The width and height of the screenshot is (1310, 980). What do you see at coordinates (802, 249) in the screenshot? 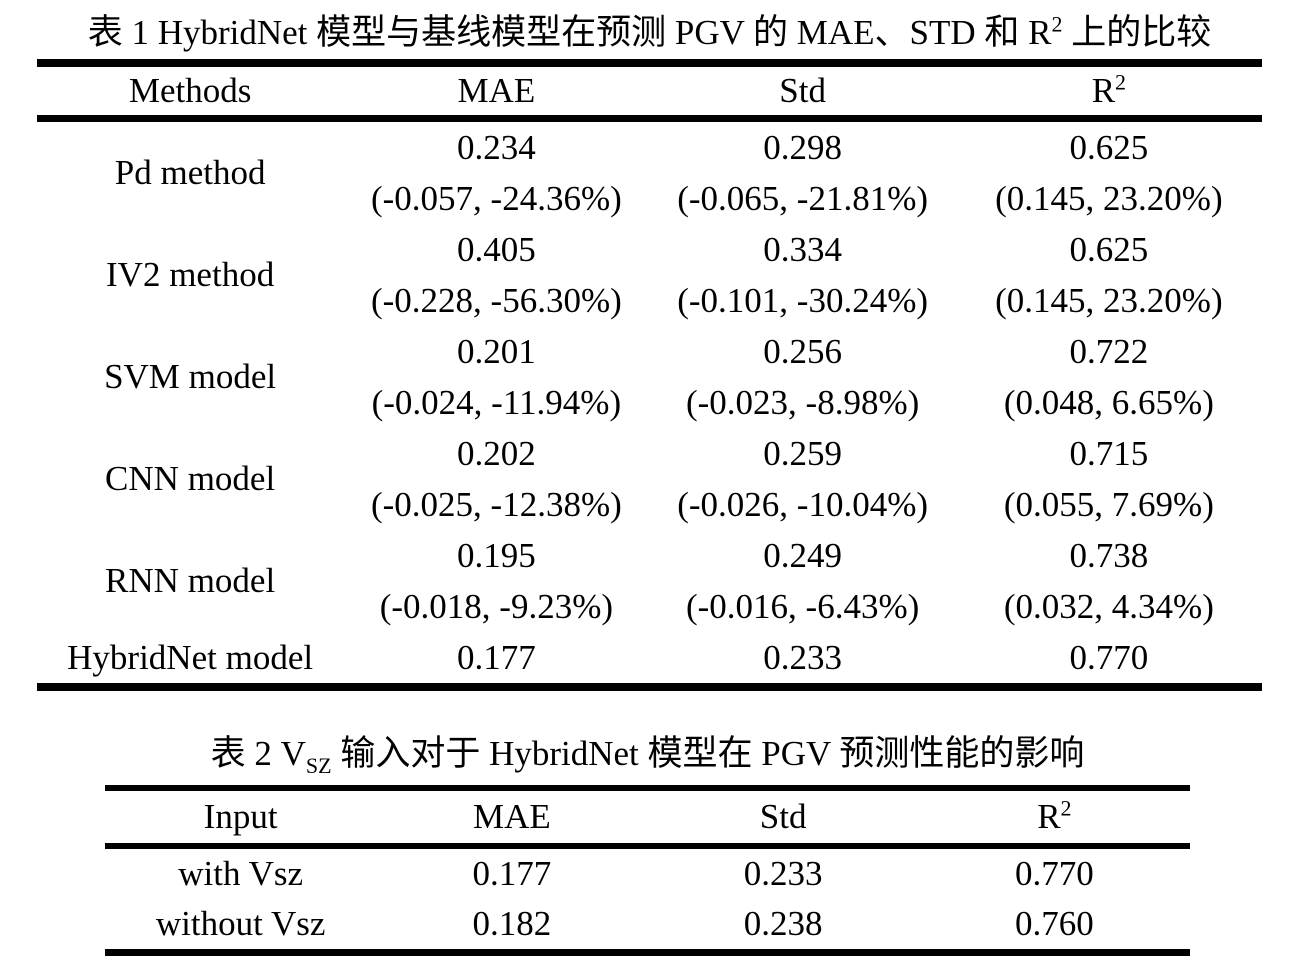
I see `std-value: 0.334` at bounding box center [802, 249].